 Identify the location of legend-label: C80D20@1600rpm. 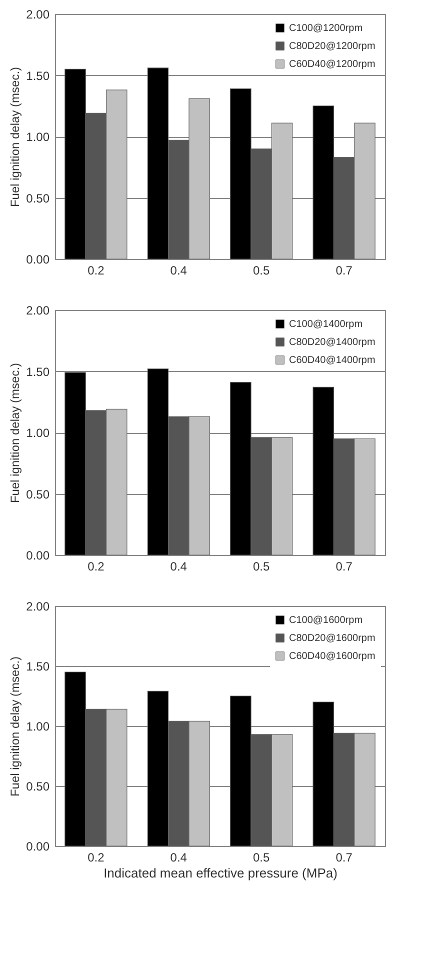
(332, 638).